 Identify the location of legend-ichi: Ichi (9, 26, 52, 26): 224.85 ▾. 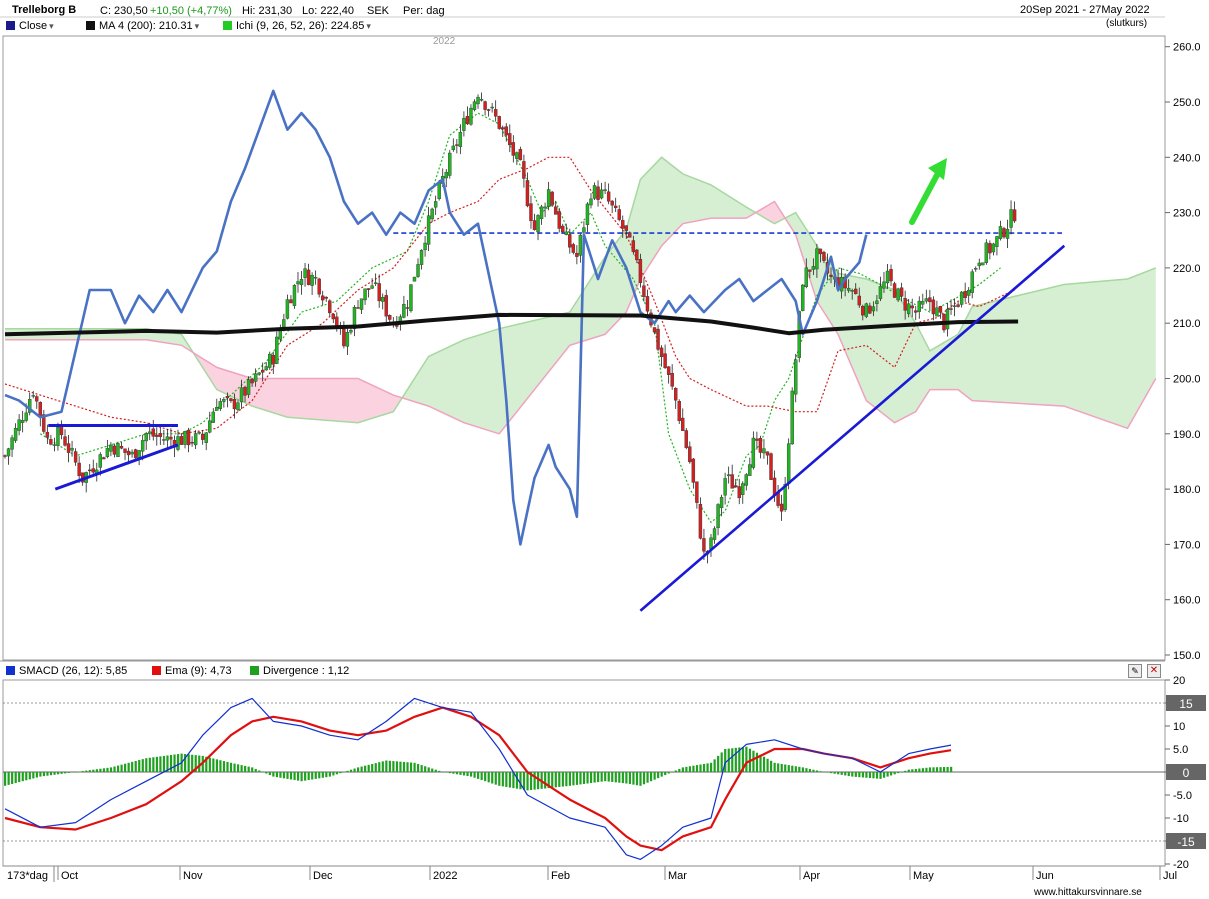
(297, 26).